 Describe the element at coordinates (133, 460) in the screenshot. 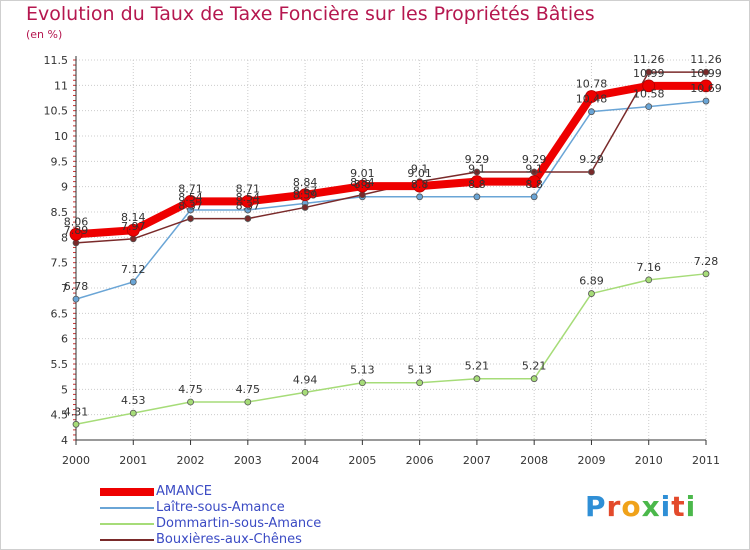

I see `x-tick-label: 2001` at that location.